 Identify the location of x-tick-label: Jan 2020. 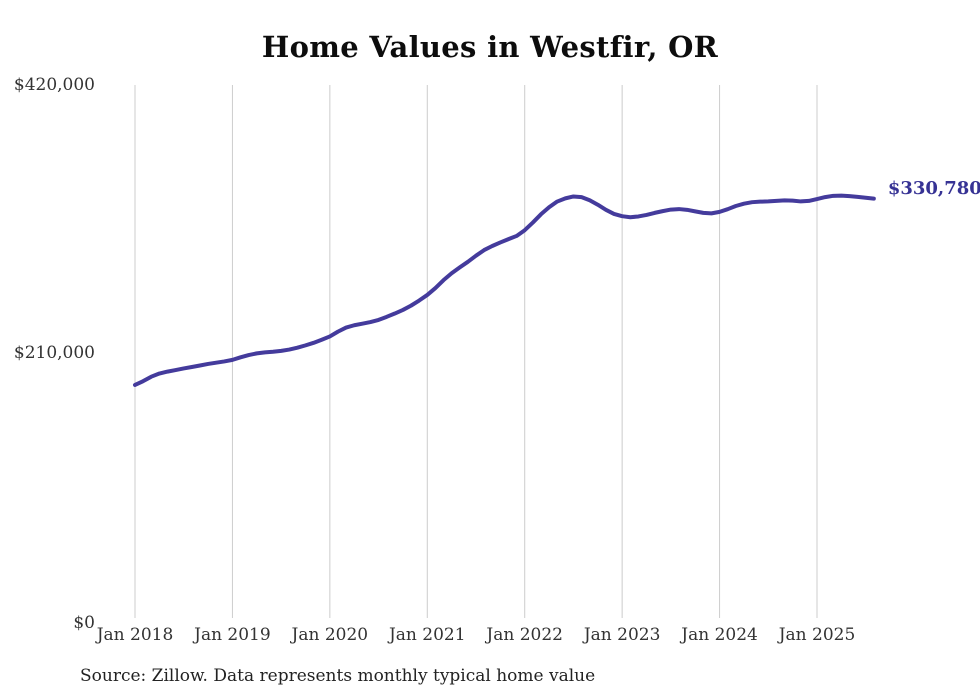
(330, 635).